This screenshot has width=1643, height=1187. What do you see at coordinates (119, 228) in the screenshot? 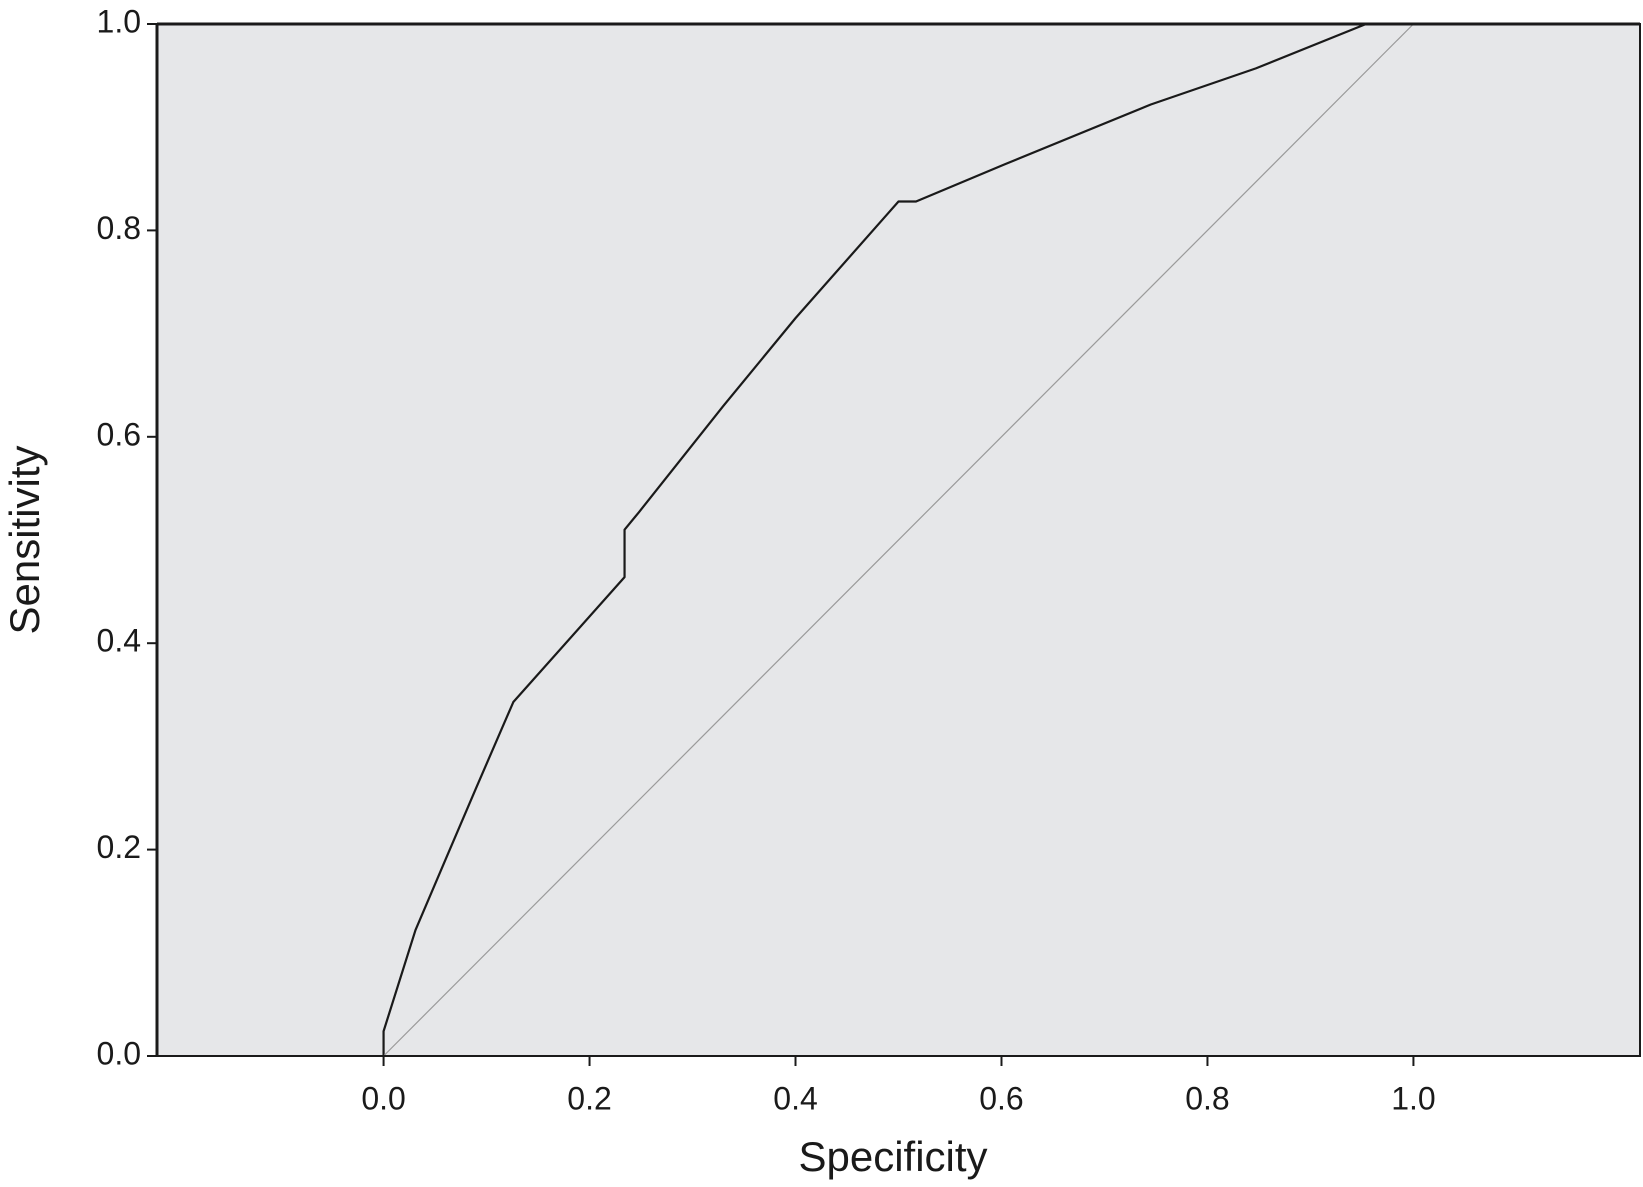
I see `y-tick-label: 0.8` at bounding box center [119, 228].